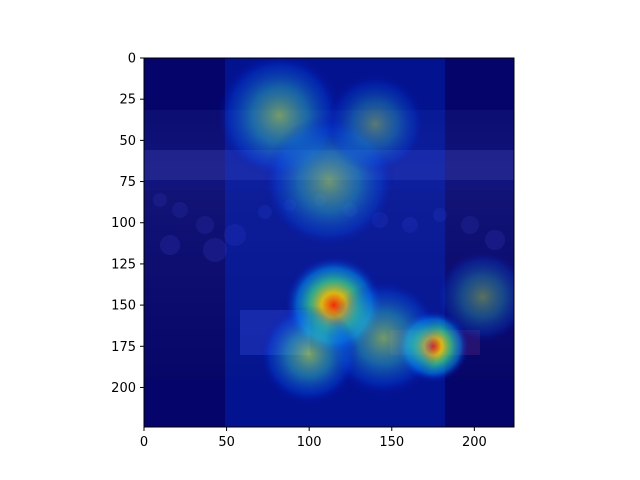  I want to click on y-tick-label: 75, so click(127, 182).